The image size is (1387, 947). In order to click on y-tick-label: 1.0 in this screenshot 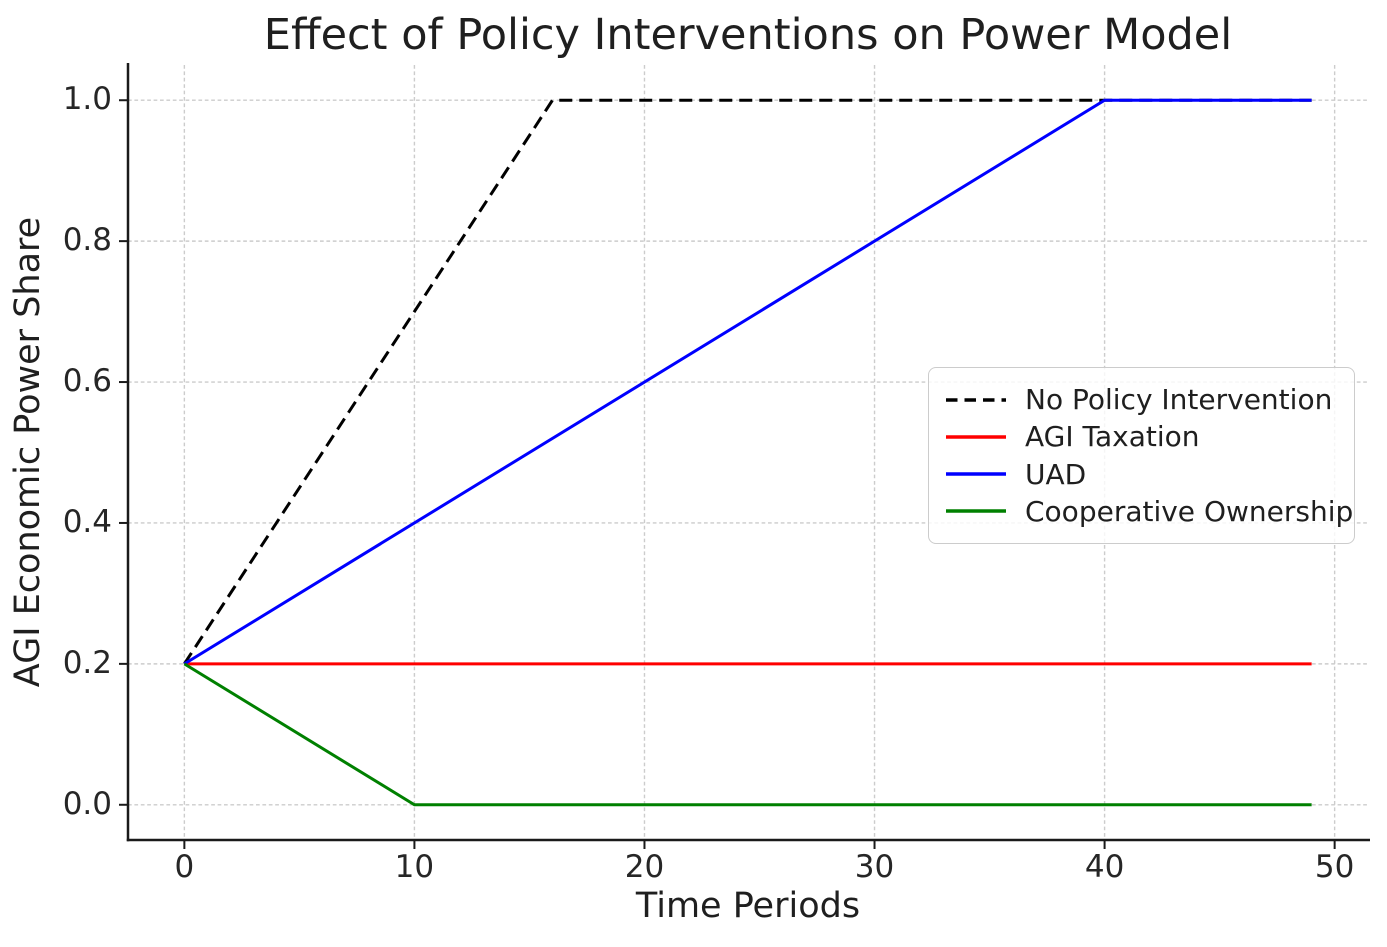, I will do `click(87, 99)`.